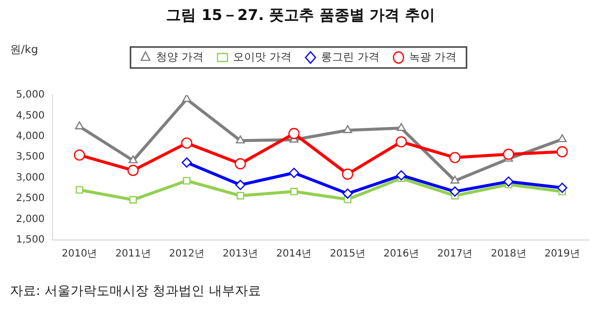 This screenshot has width=601, height=309. What do you see at coordinates (30, 136) in the screenshot?
I see `y-tick-label: 4,000` at bounding box center [30, 136].